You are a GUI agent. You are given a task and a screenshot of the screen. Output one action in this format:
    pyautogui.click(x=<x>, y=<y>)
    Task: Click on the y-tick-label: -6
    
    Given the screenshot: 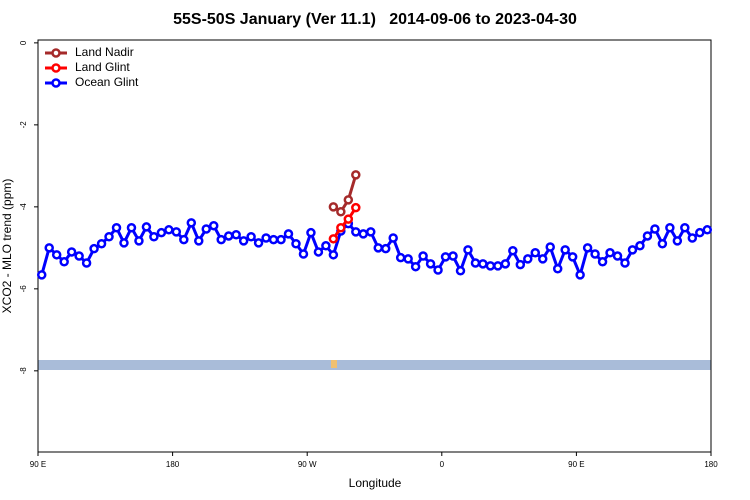 What is the action you would take?
    pyautogui.click(x=23, y=289)
    